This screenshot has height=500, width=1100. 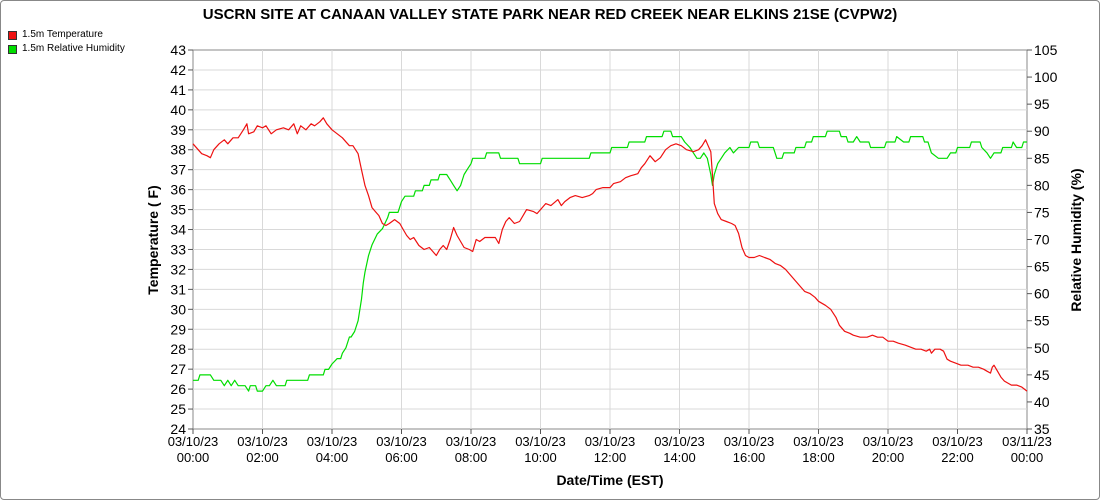 I want to click on legend-label-humidity: 1.5m Relative Humidity, so click(x=73, y=48).